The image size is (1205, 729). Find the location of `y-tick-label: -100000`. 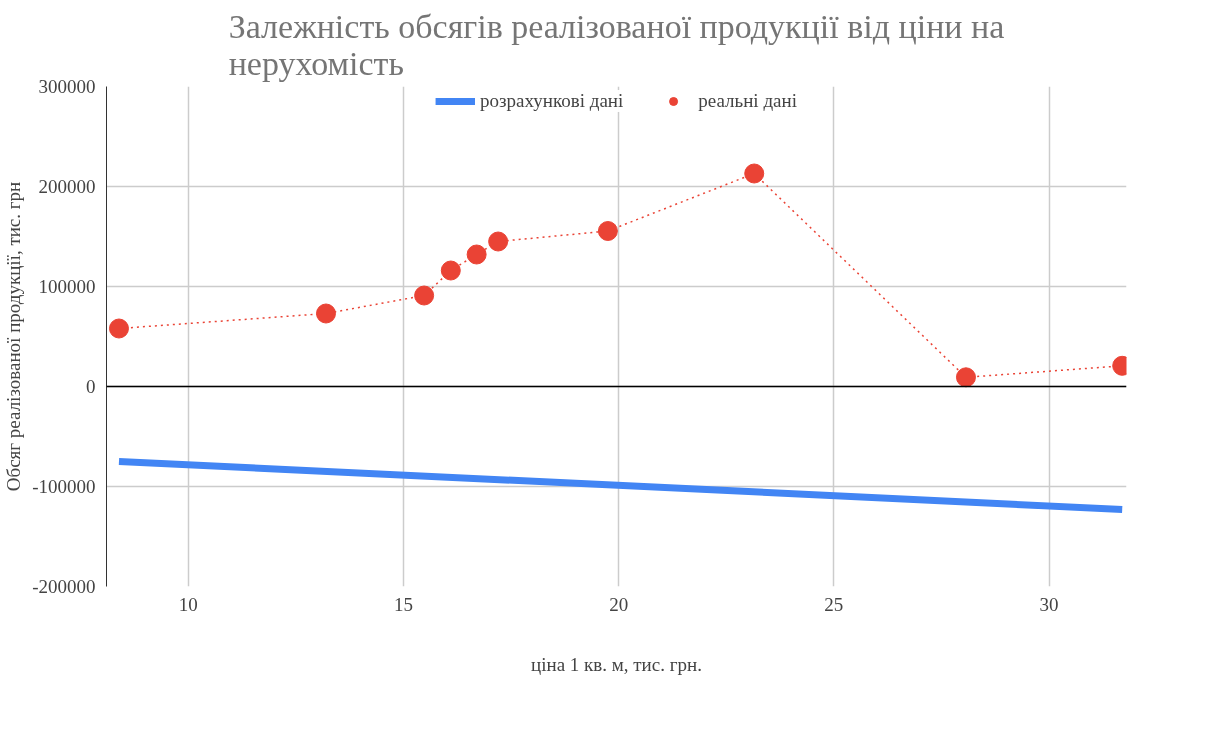

y-tick-label: -100000 is located at coordinates (64, 486).